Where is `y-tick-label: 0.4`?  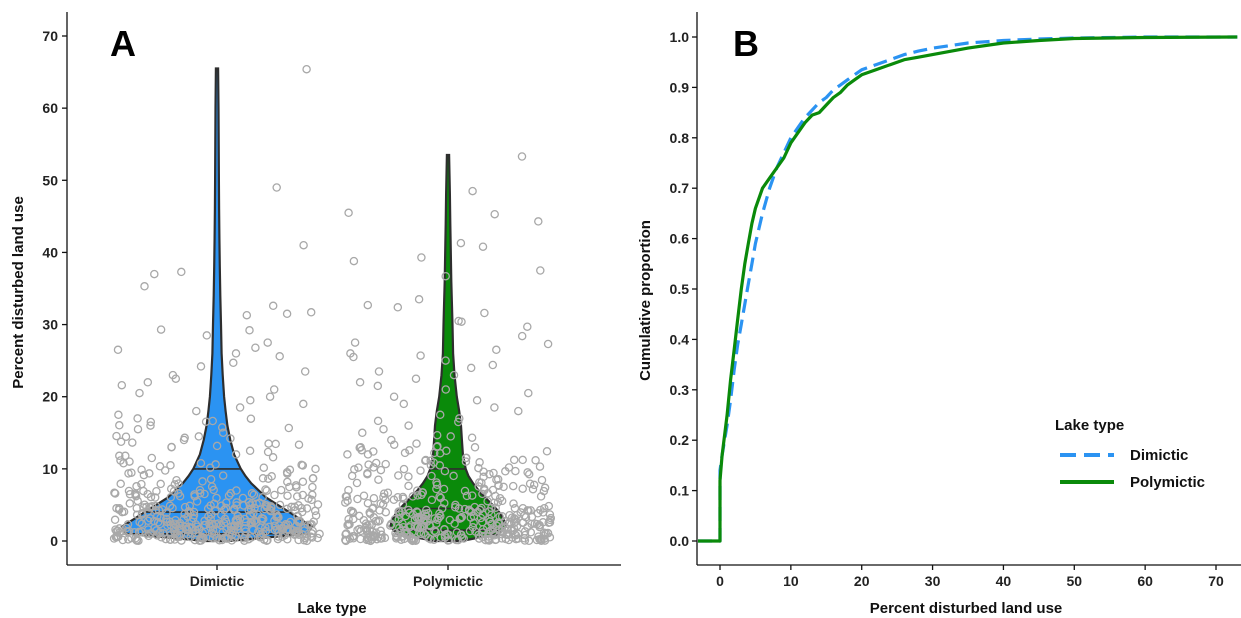 y-tick-label: 0.4 is located at coordinates (680, 339).